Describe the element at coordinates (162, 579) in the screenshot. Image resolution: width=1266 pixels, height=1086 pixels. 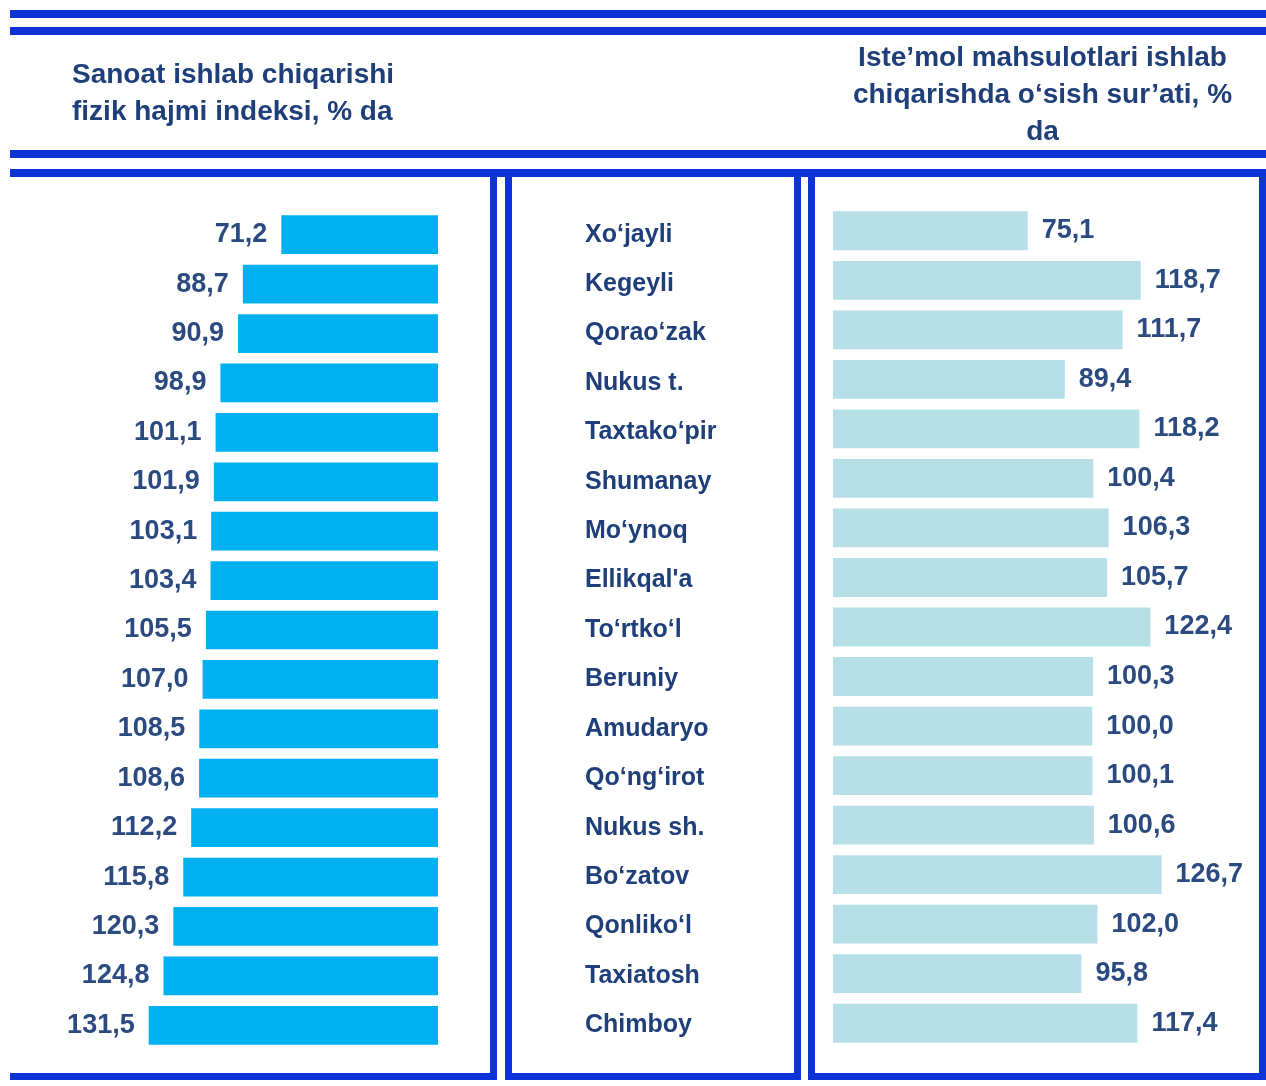
I see `data-label: 103,4` at that location.